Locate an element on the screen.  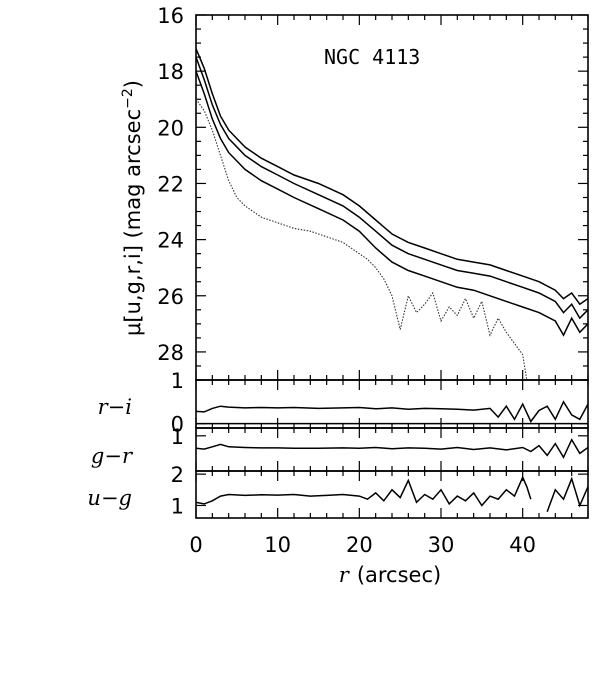
x-tick-label: 0 is located at coordinates (195, 545).